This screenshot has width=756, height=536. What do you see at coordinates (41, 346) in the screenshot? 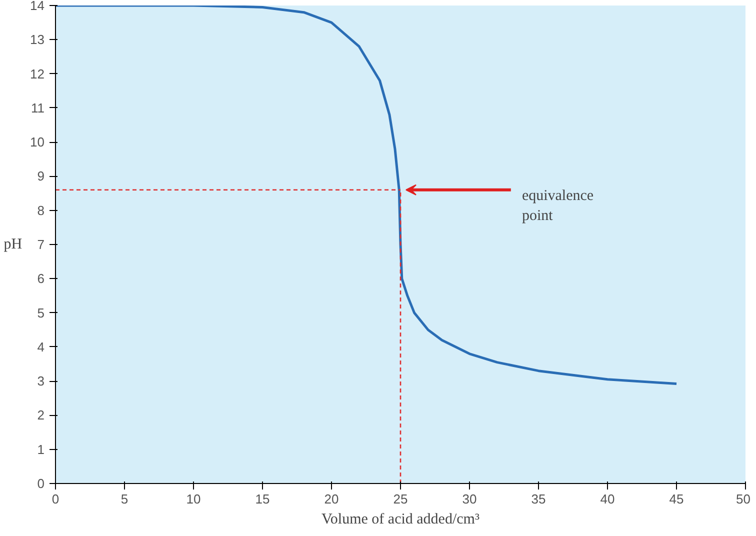
I see `y-tick-label: 4` at bounding box center [41, 346].